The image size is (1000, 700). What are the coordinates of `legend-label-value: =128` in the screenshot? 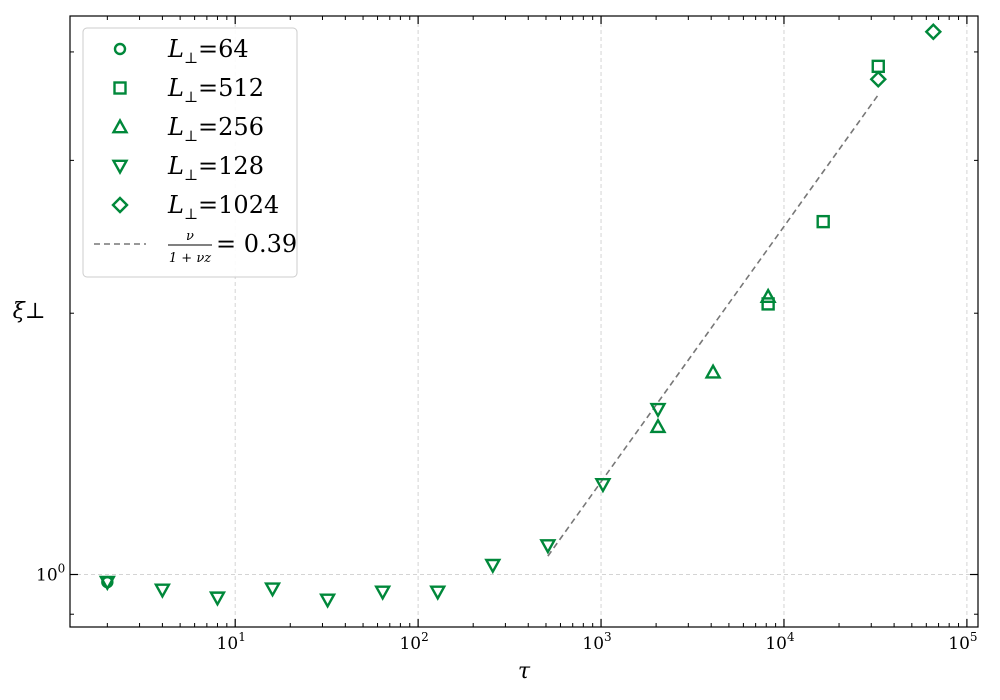 It's located at (231, 166).